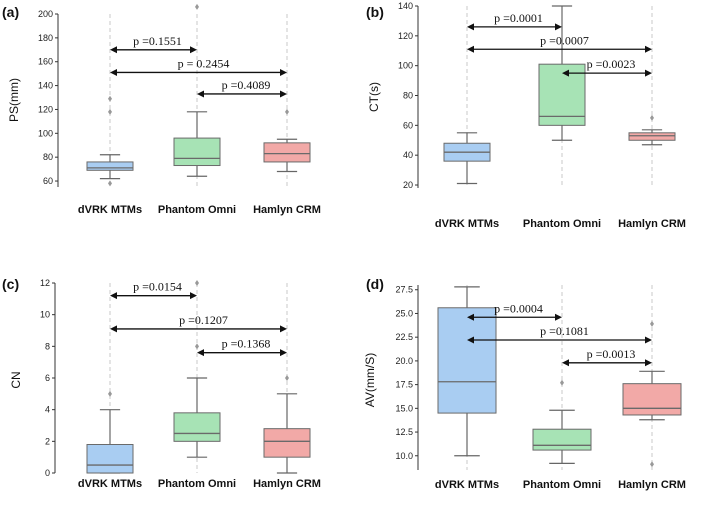 The height and width of the screenshot is (522, 707). Describe the element at coordinates (47, 441) in the screenshot. I see `y-tick-label: 2` at that location.